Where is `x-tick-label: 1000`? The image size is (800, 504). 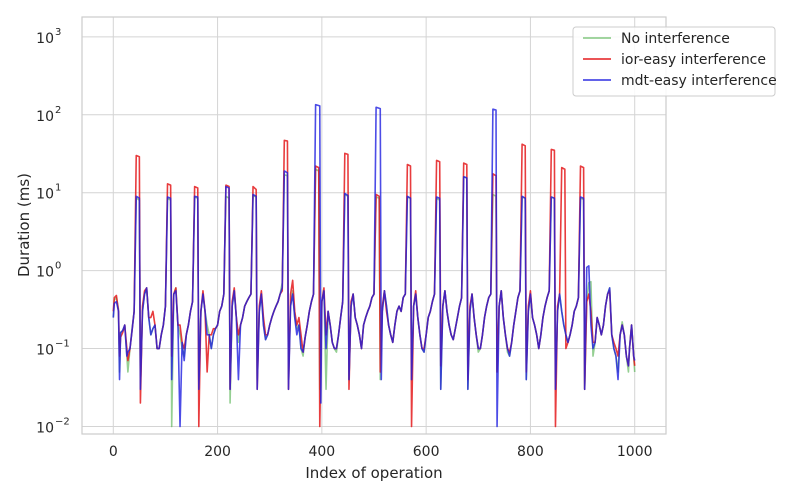 x-tick-label: 1000 is located at coordinates (635, 452).